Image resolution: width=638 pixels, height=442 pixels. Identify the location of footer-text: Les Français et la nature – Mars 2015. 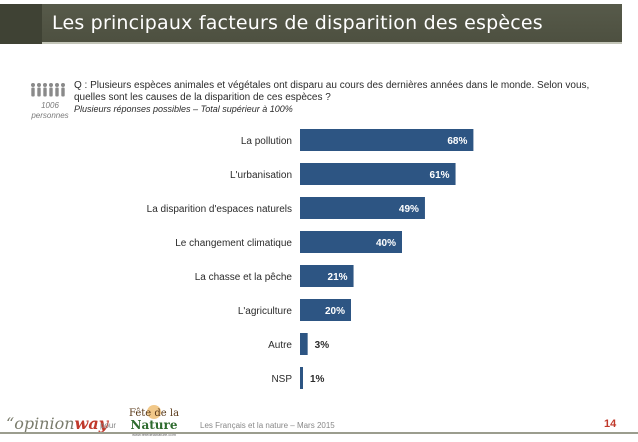
(267, 425).